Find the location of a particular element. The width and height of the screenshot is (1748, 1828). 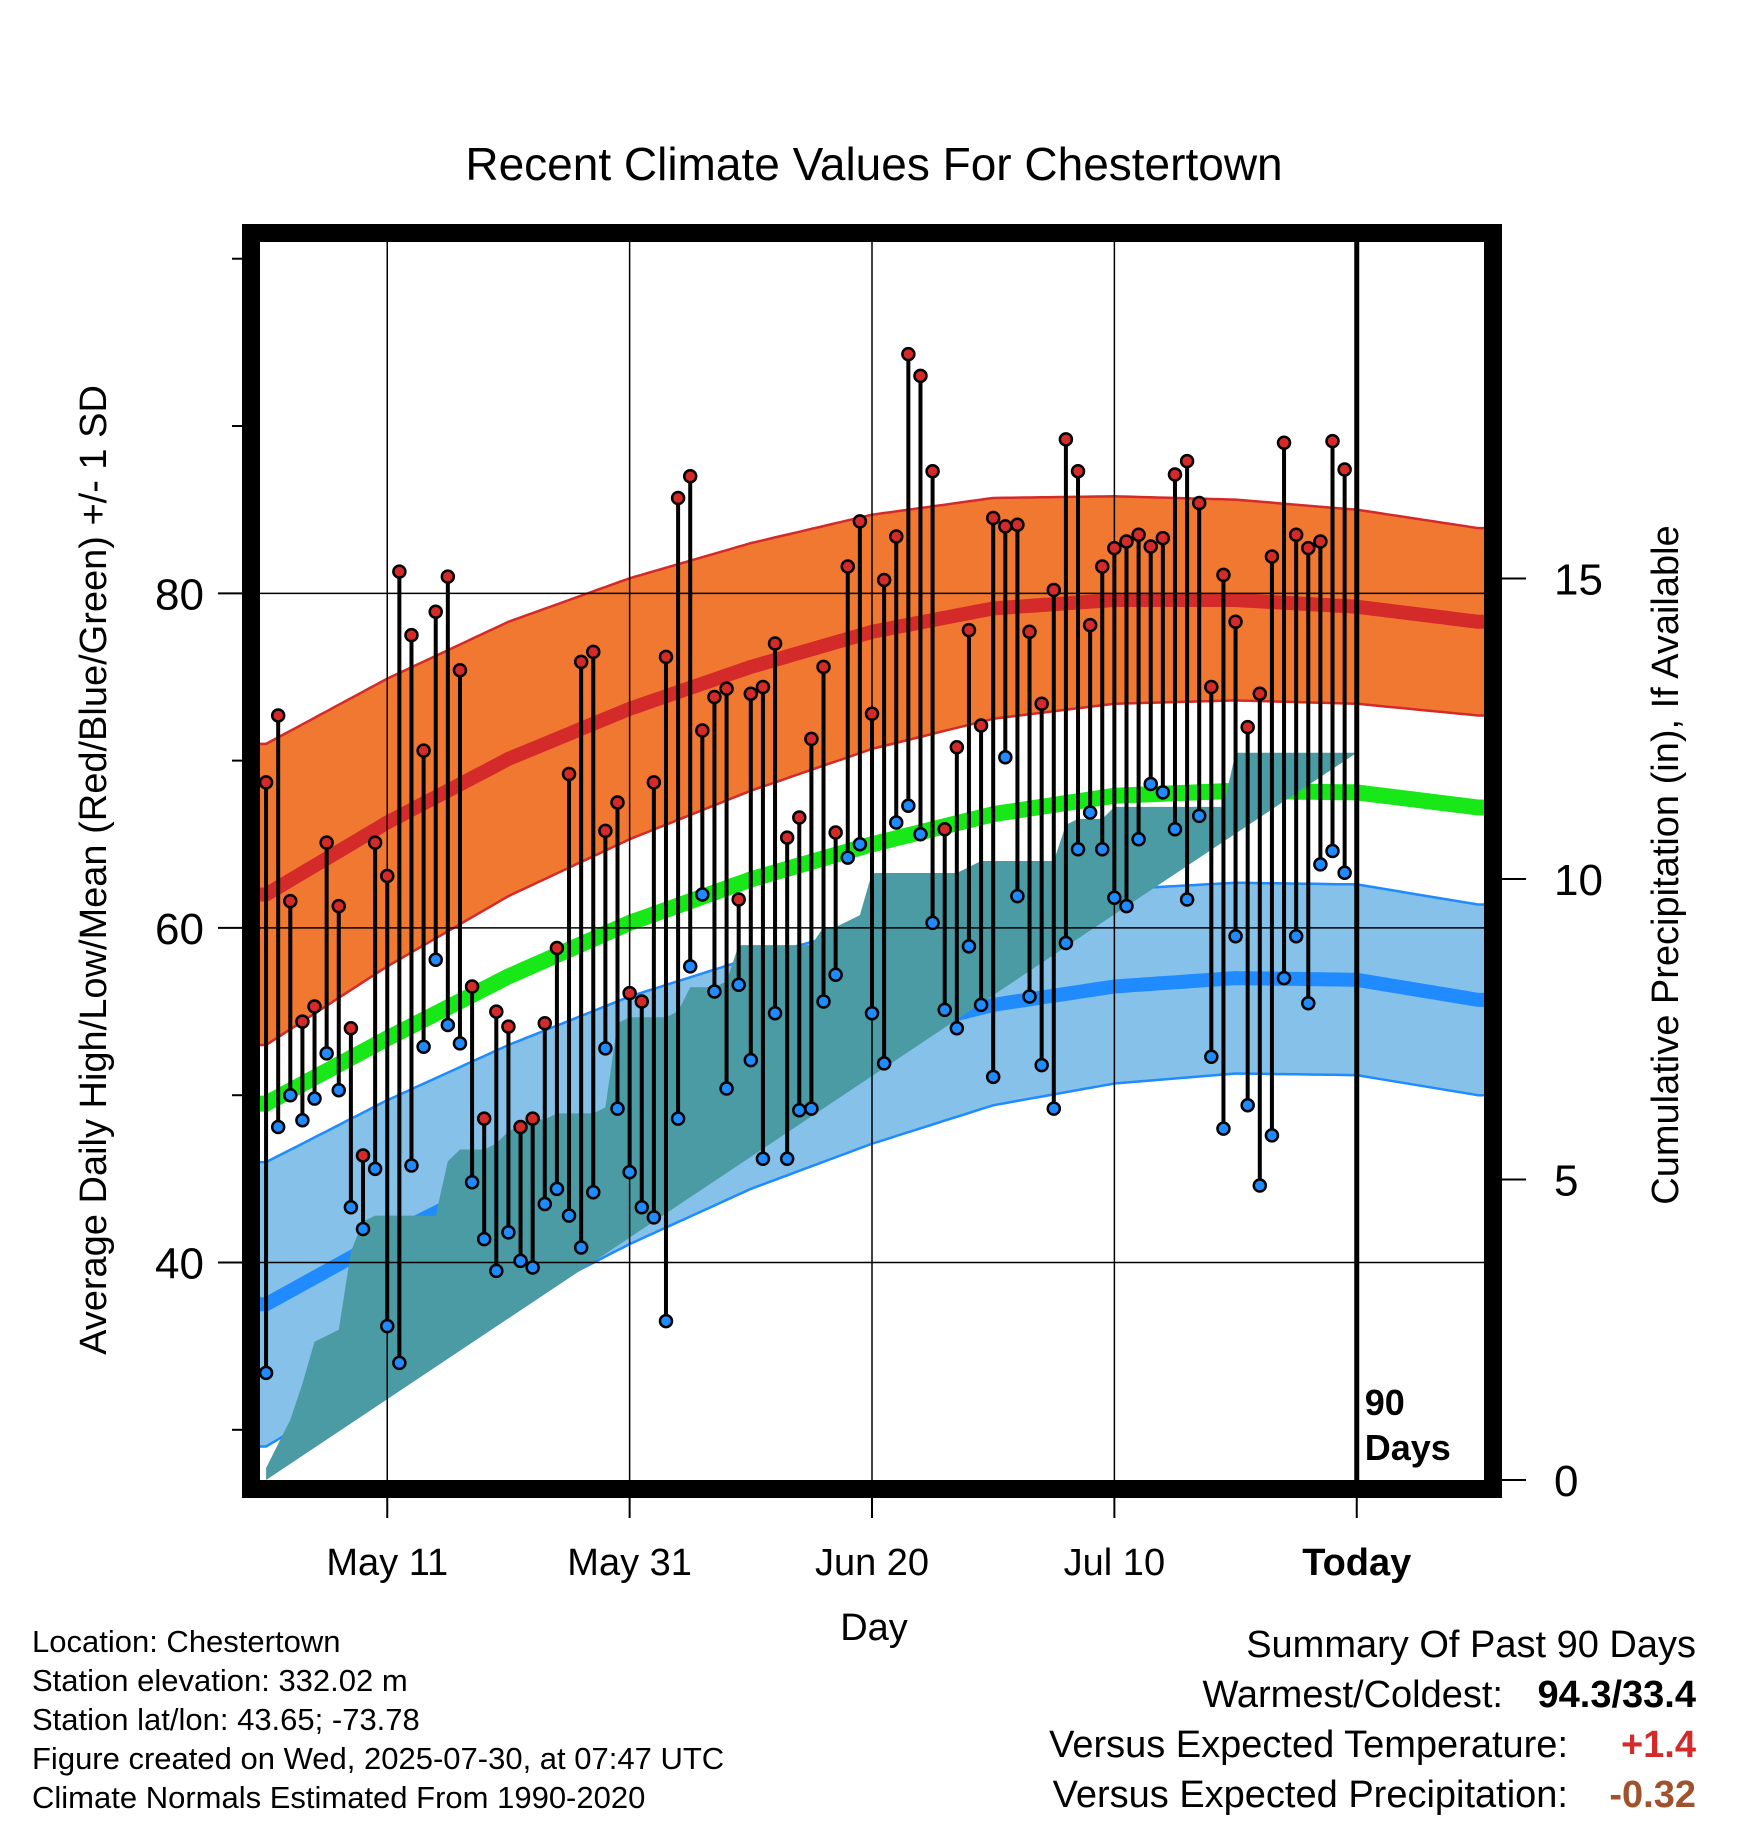

x-tick-label: Jul 10 is located at coordinates (1114, 1563).